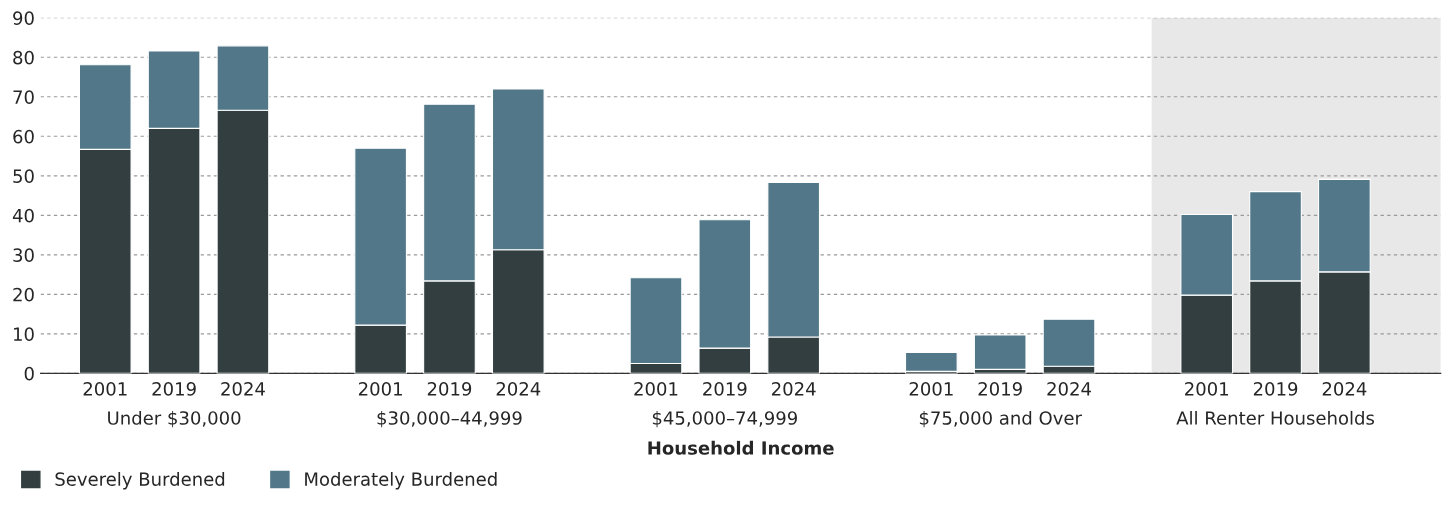 The width and height of the screenshot is (1448, 508). What do you see at coordinates (1000, 419) in the screenshot?
I see `text: $75,000 and Over` at bounding box center [1000, 419].